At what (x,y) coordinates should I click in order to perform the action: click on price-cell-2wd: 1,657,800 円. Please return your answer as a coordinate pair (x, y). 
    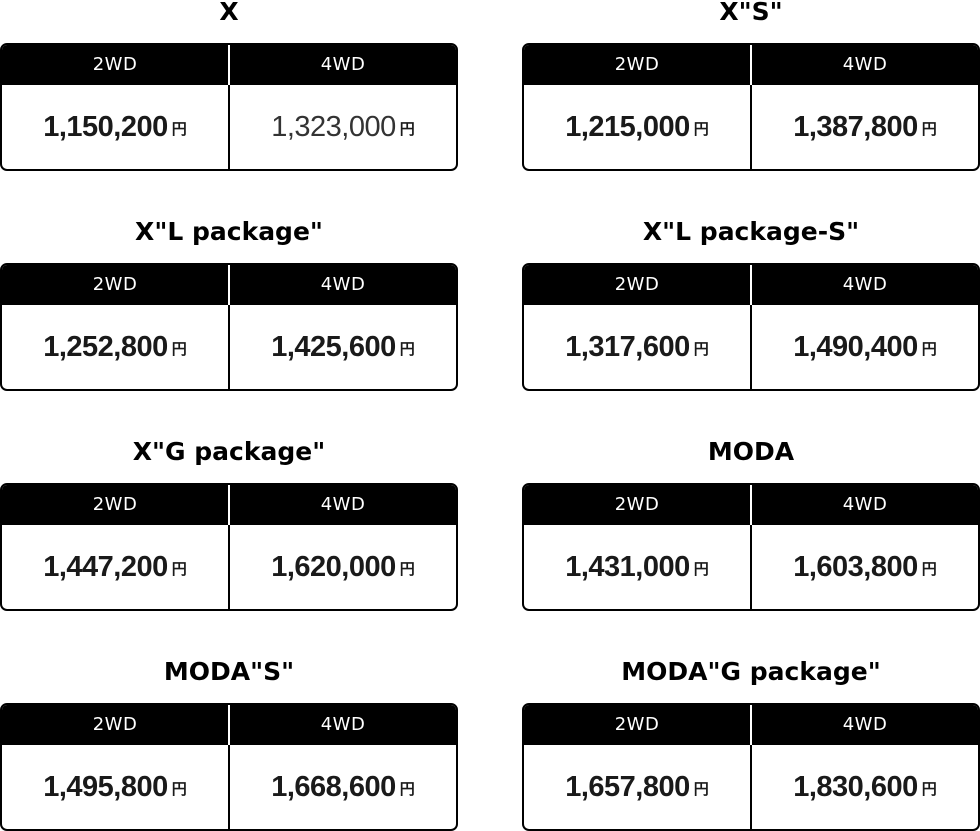
    Looking at the image, I should click on (637, 787).